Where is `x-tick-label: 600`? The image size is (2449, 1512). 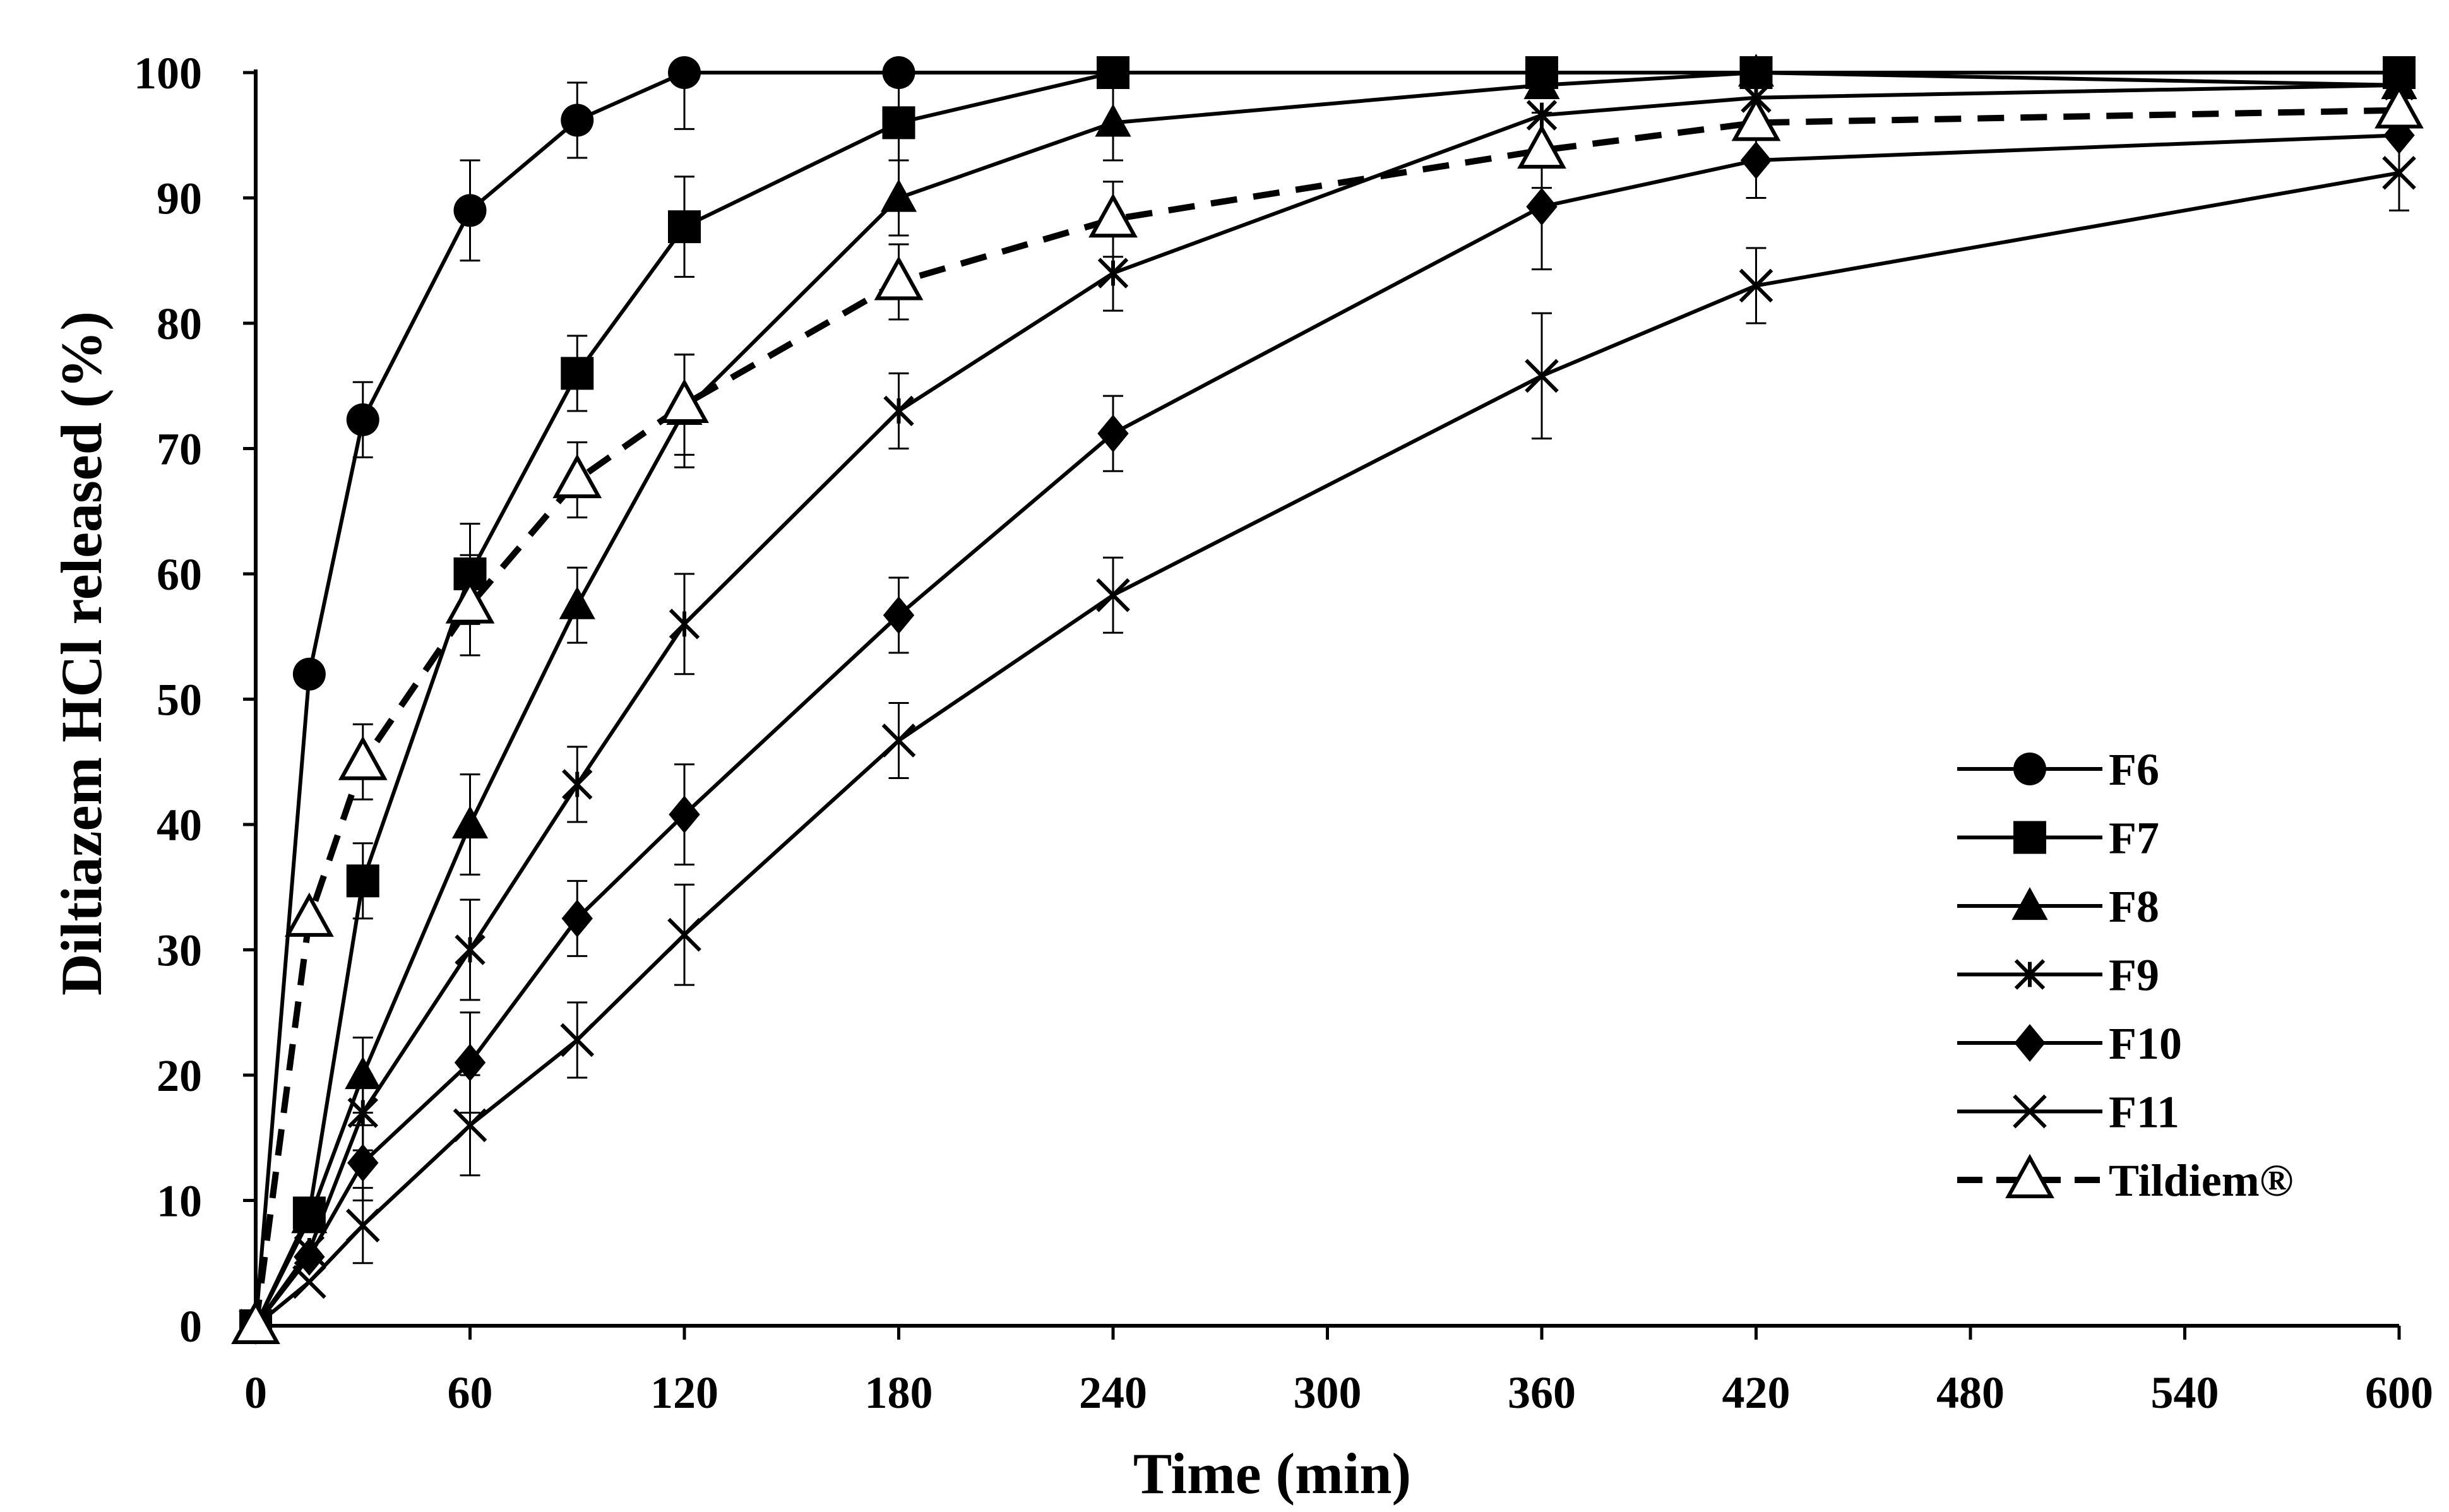 x-tick-label: 600 is located at coordinates (2399, 1392).